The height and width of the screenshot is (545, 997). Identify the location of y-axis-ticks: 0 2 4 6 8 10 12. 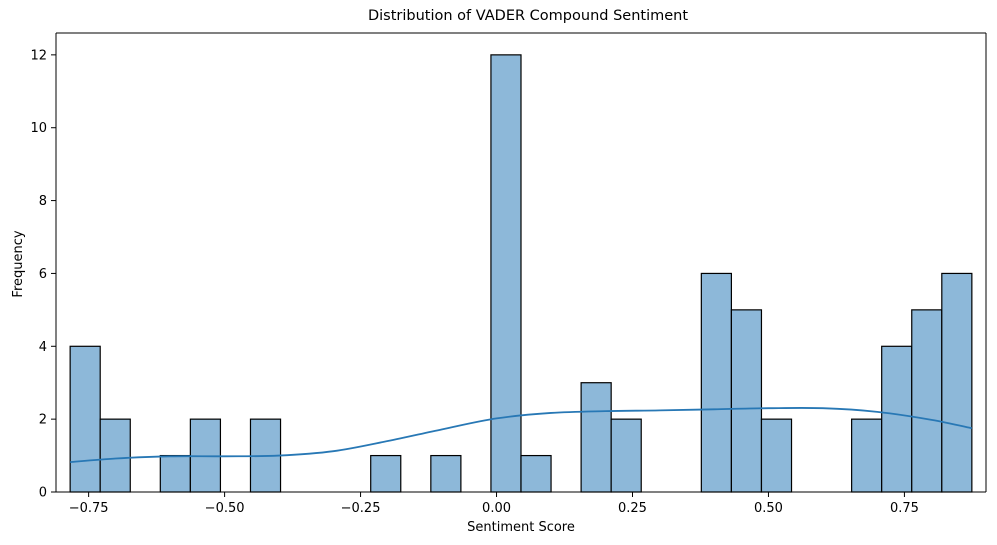
(43, 274).